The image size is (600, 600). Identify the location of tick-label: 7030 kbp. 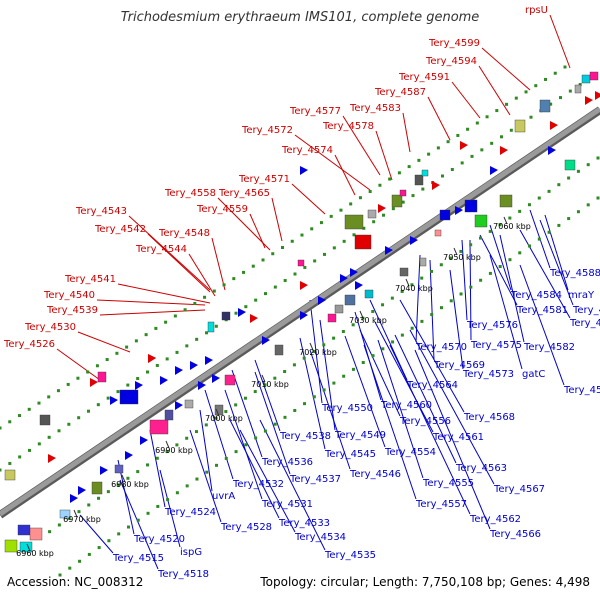
(368, 320).